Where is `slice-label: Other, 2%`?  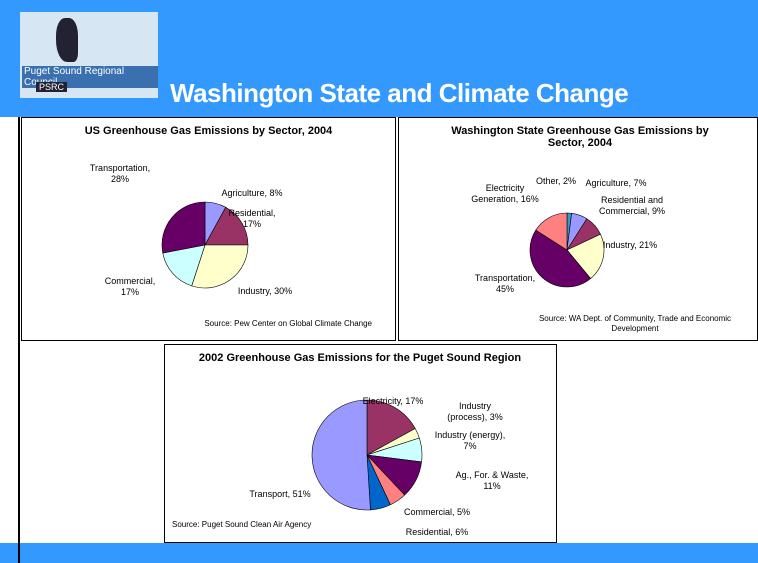
slice-label: Other, 2% is located at coordinates (556, 181).